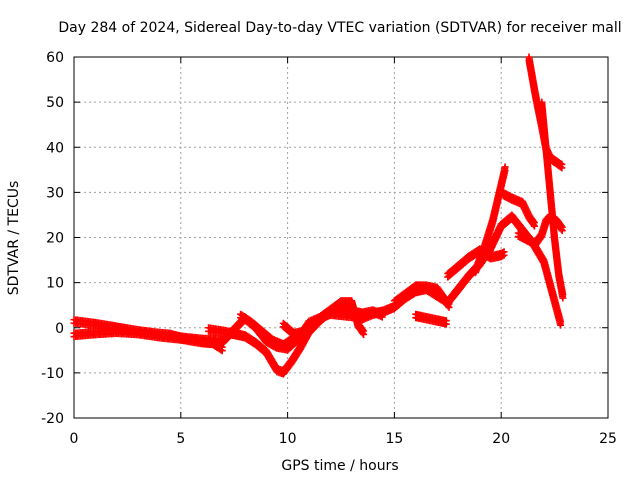 This screenshot has width=640, height=480. What do you see at coordinates (552, 200) in the screenshot?
I see `series-track-m` at bounding box center [552, 200].